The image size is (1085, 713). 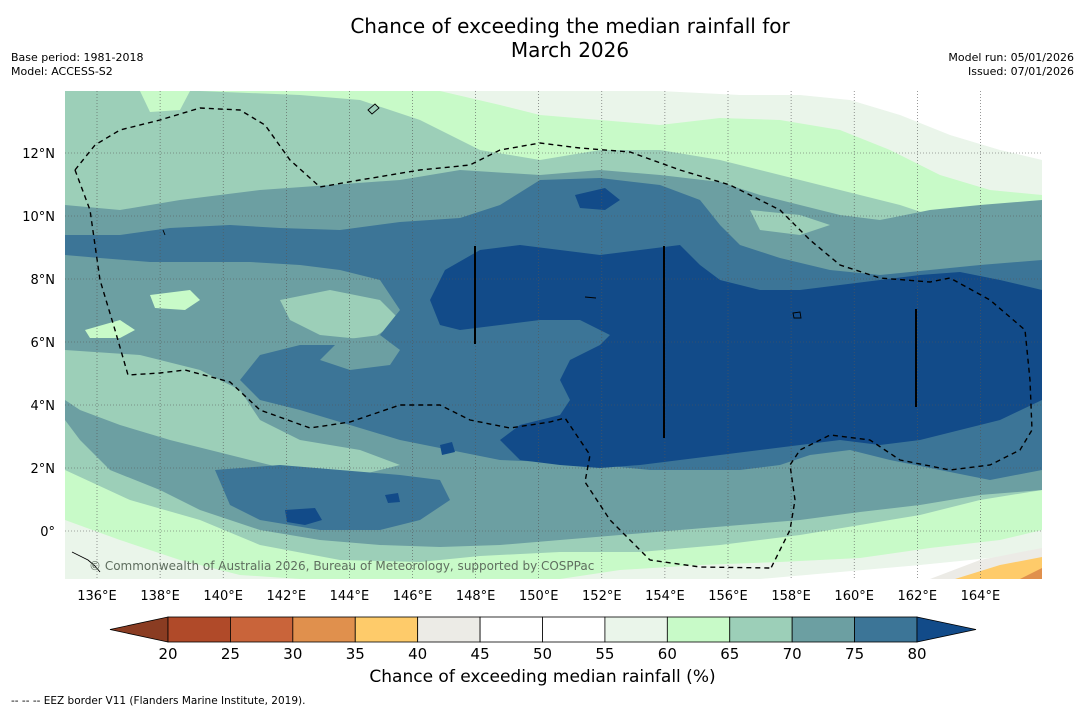 I want to click on patch-65-70-mid, so click(x=340, y=315).